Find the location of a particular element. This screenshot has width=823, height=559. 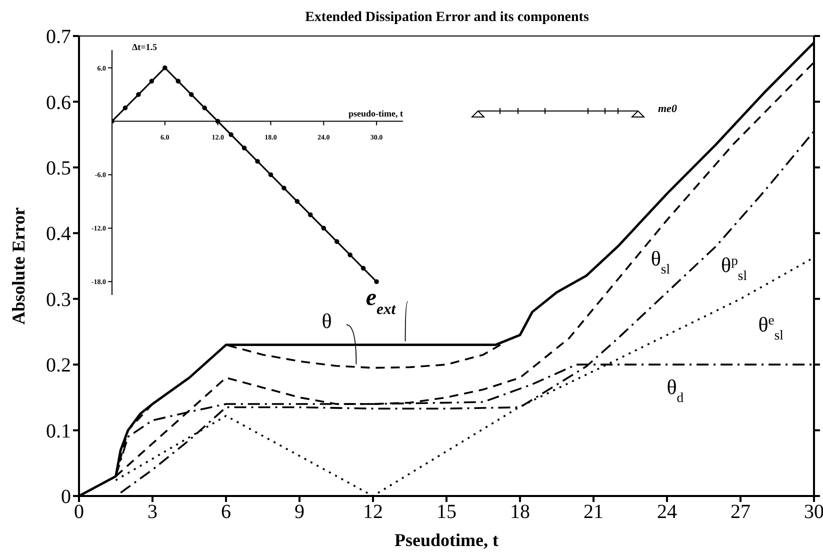

x-tick-label: 6 is located at coordinates (226, 512).